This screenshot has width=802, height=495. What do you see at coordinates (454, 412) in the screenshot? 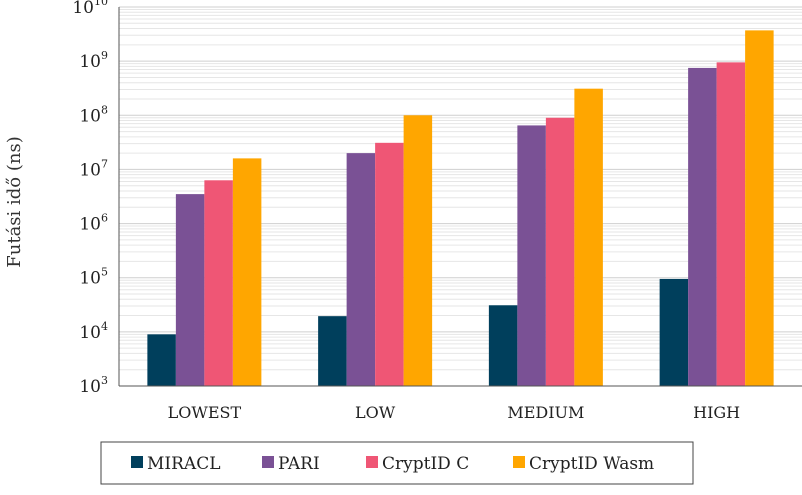
I see `x-tick-labels: LOWEST LOW MEDIUM HIGH` at bounding box center [454, 412].